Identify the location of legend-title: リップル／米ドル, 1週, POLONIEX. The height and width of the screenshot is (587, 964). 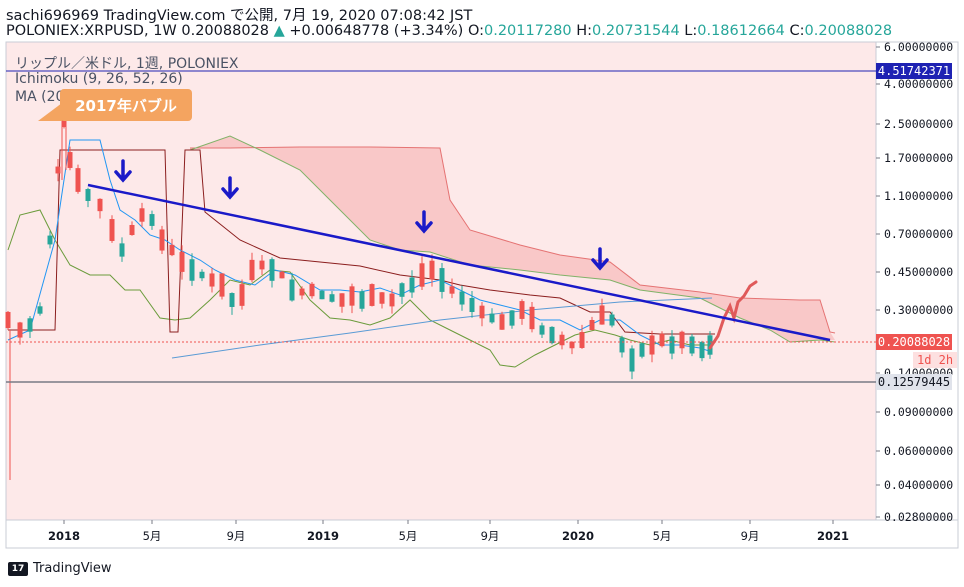
(127, 64).